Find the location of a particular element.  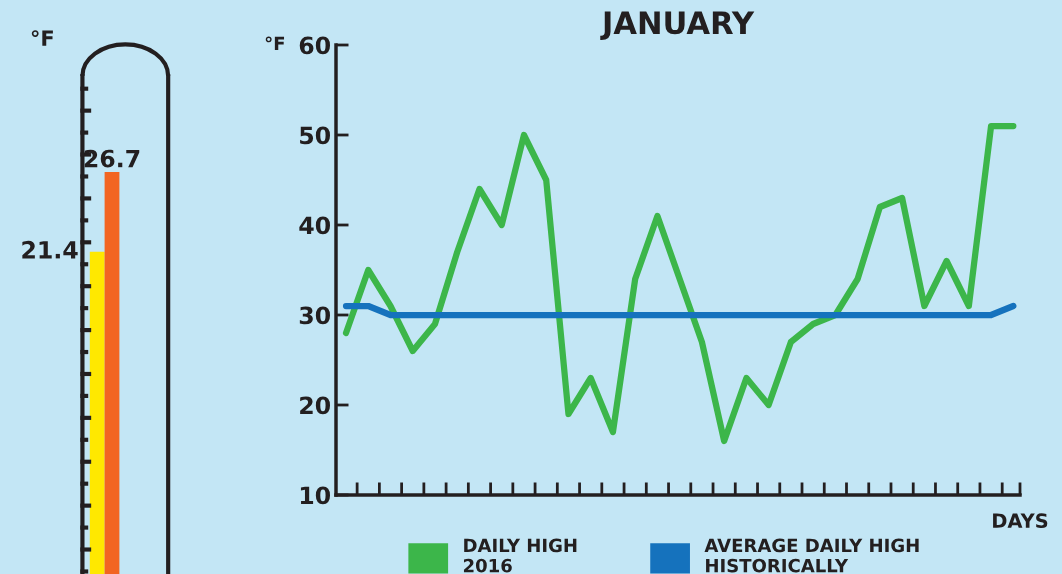

x-axis-title: DAYS is located at coordinates (1020, 521).